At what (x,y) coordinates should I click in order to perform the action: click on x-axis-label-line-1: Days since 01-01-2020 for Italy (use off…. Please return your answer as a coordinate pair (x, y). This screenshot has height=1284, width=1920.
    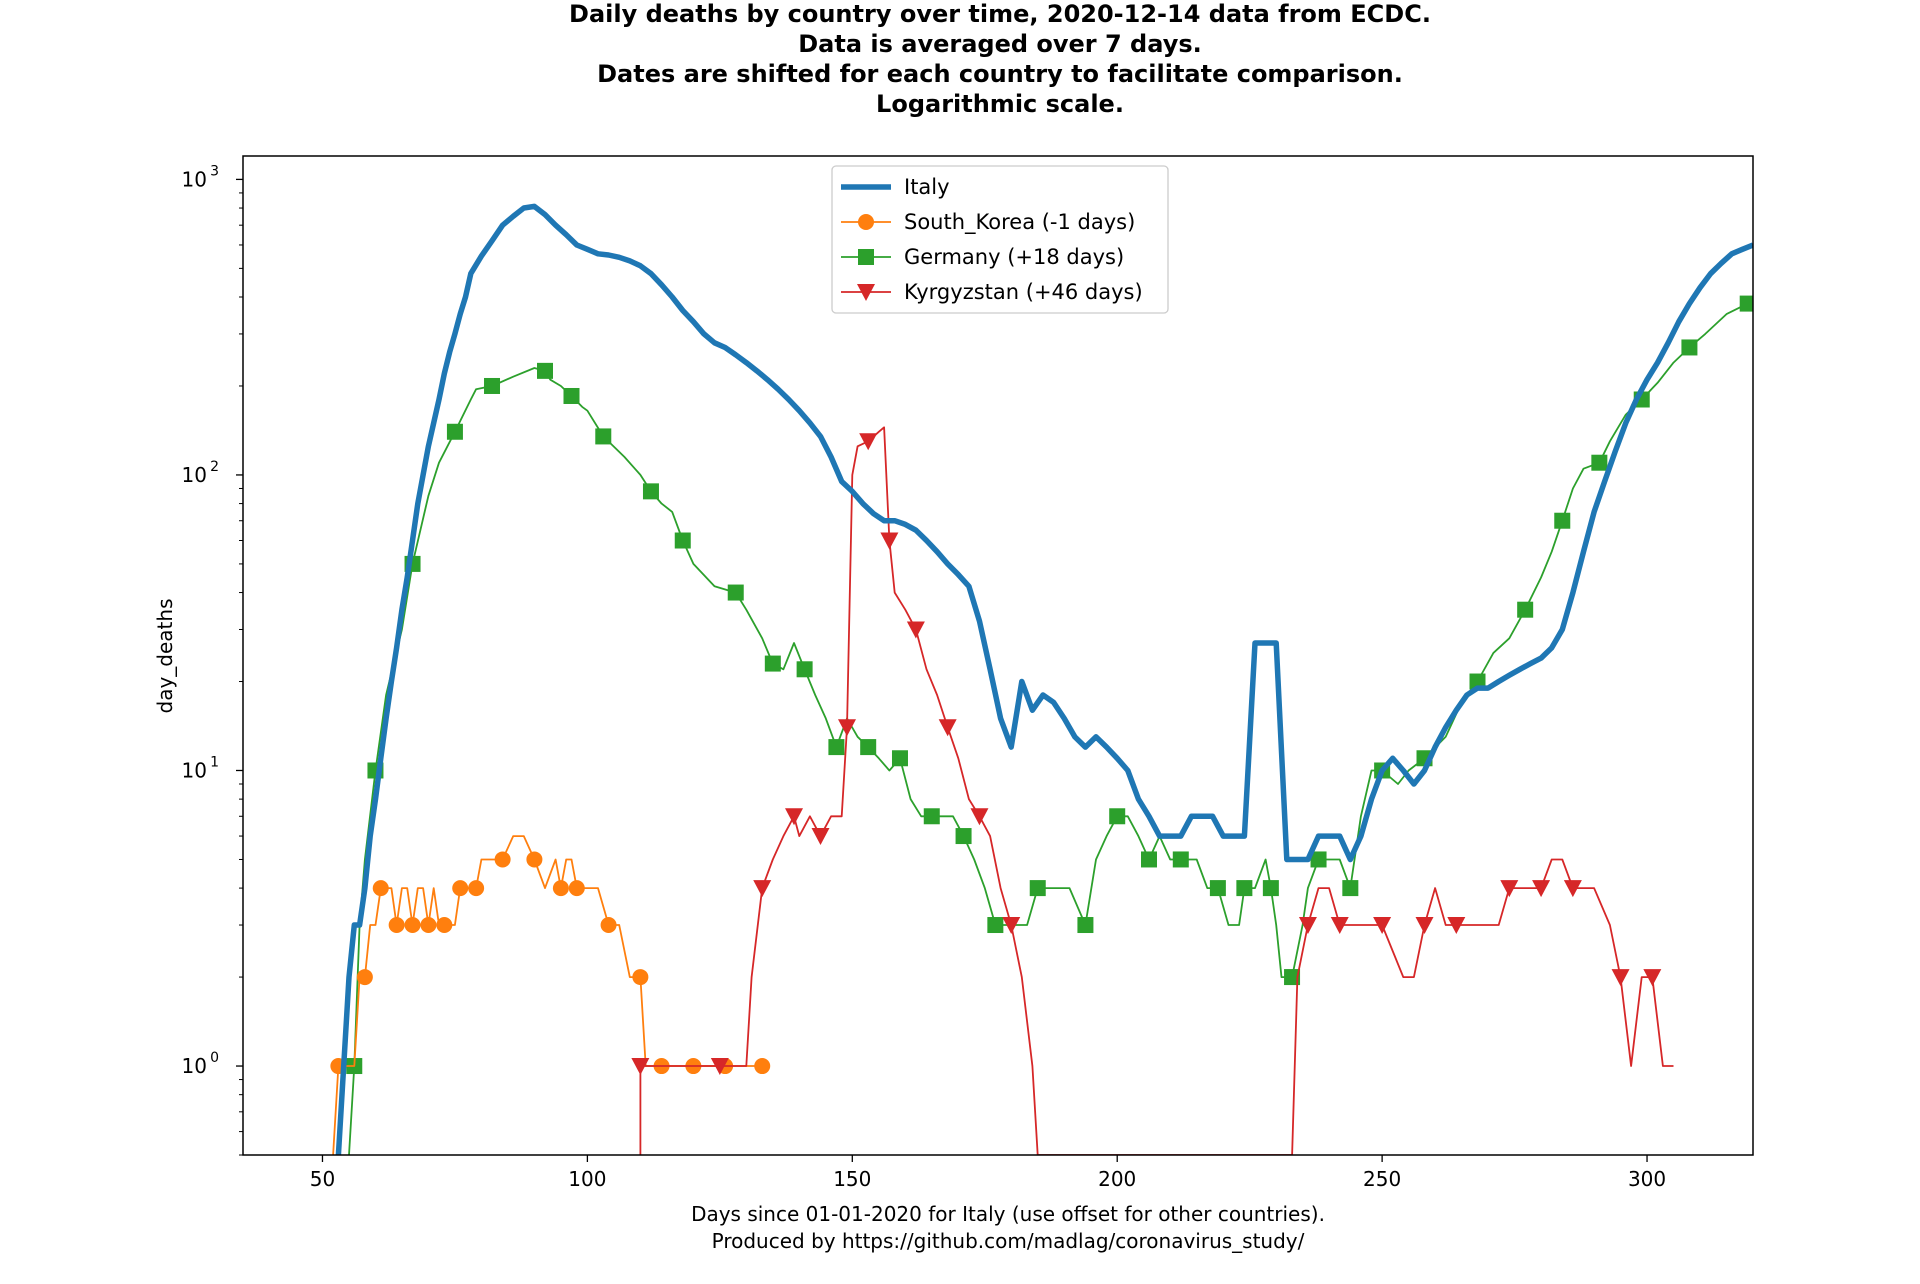
    Looking at the image, I should click on (1008, 1214).